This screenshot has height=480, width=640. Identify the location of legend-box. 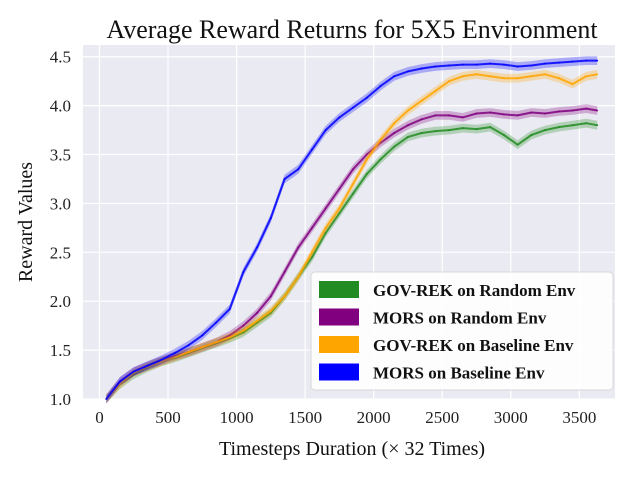
(462, 331).